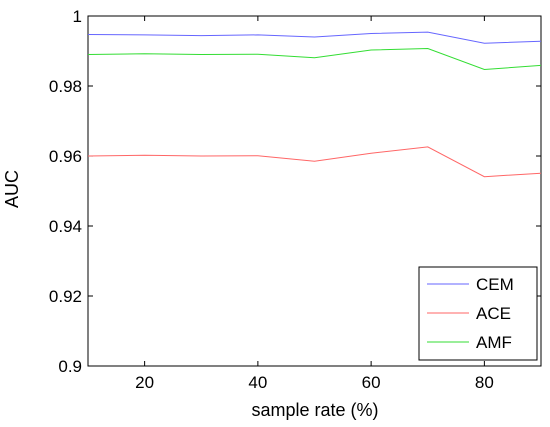  Describe the element at coordinates (371, 382) in the screenshot. I see `x-tick-label-60: 60` at that location.